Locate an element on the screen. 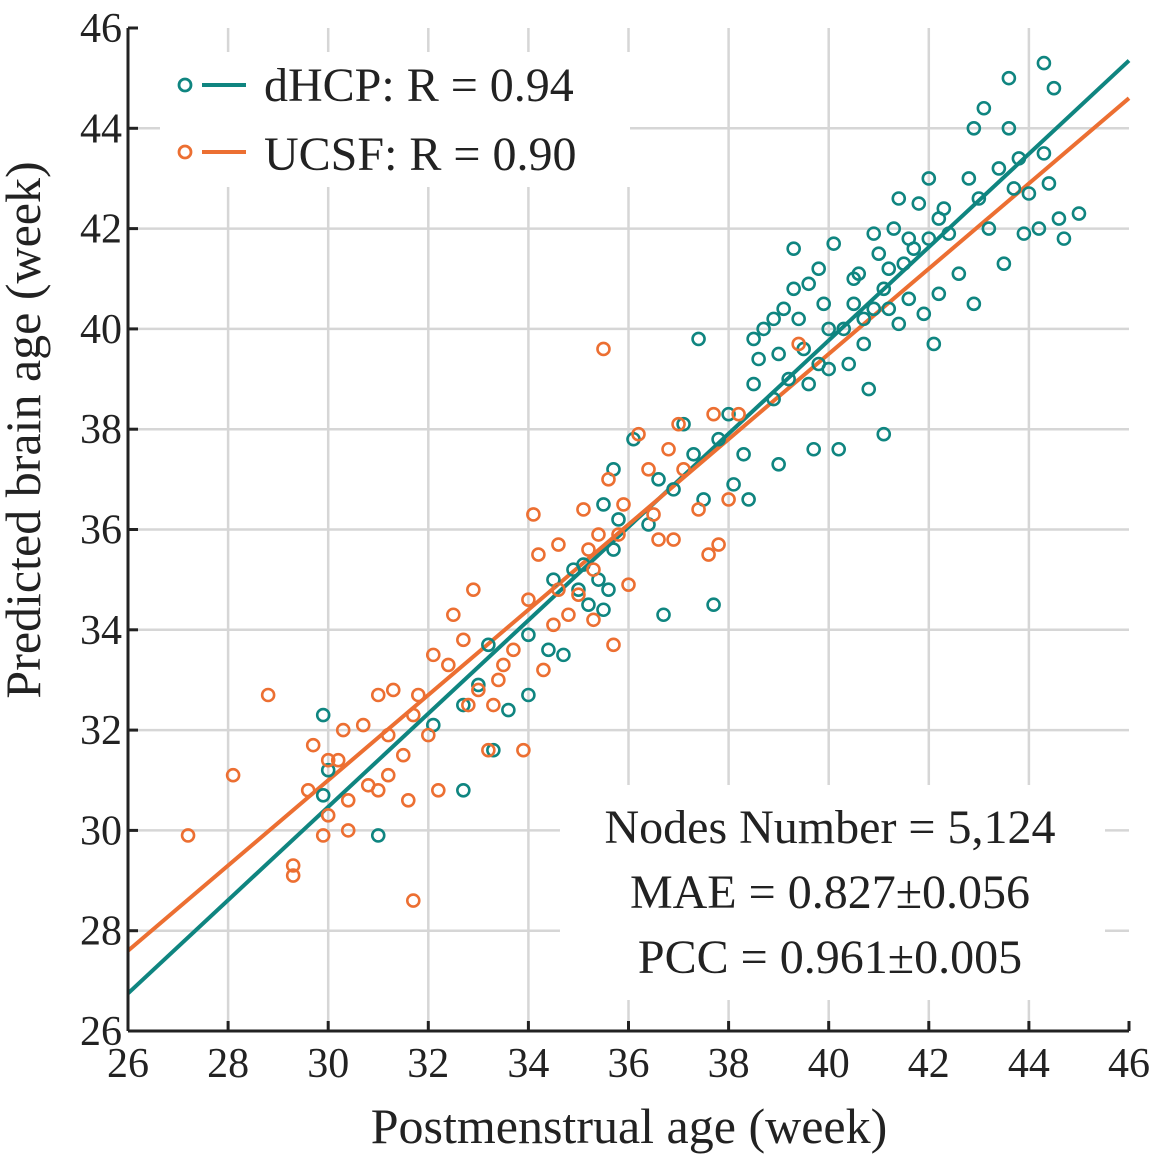  stat-pcc: PCC = 0.961±0.005 is located at coordinates (830, 957).